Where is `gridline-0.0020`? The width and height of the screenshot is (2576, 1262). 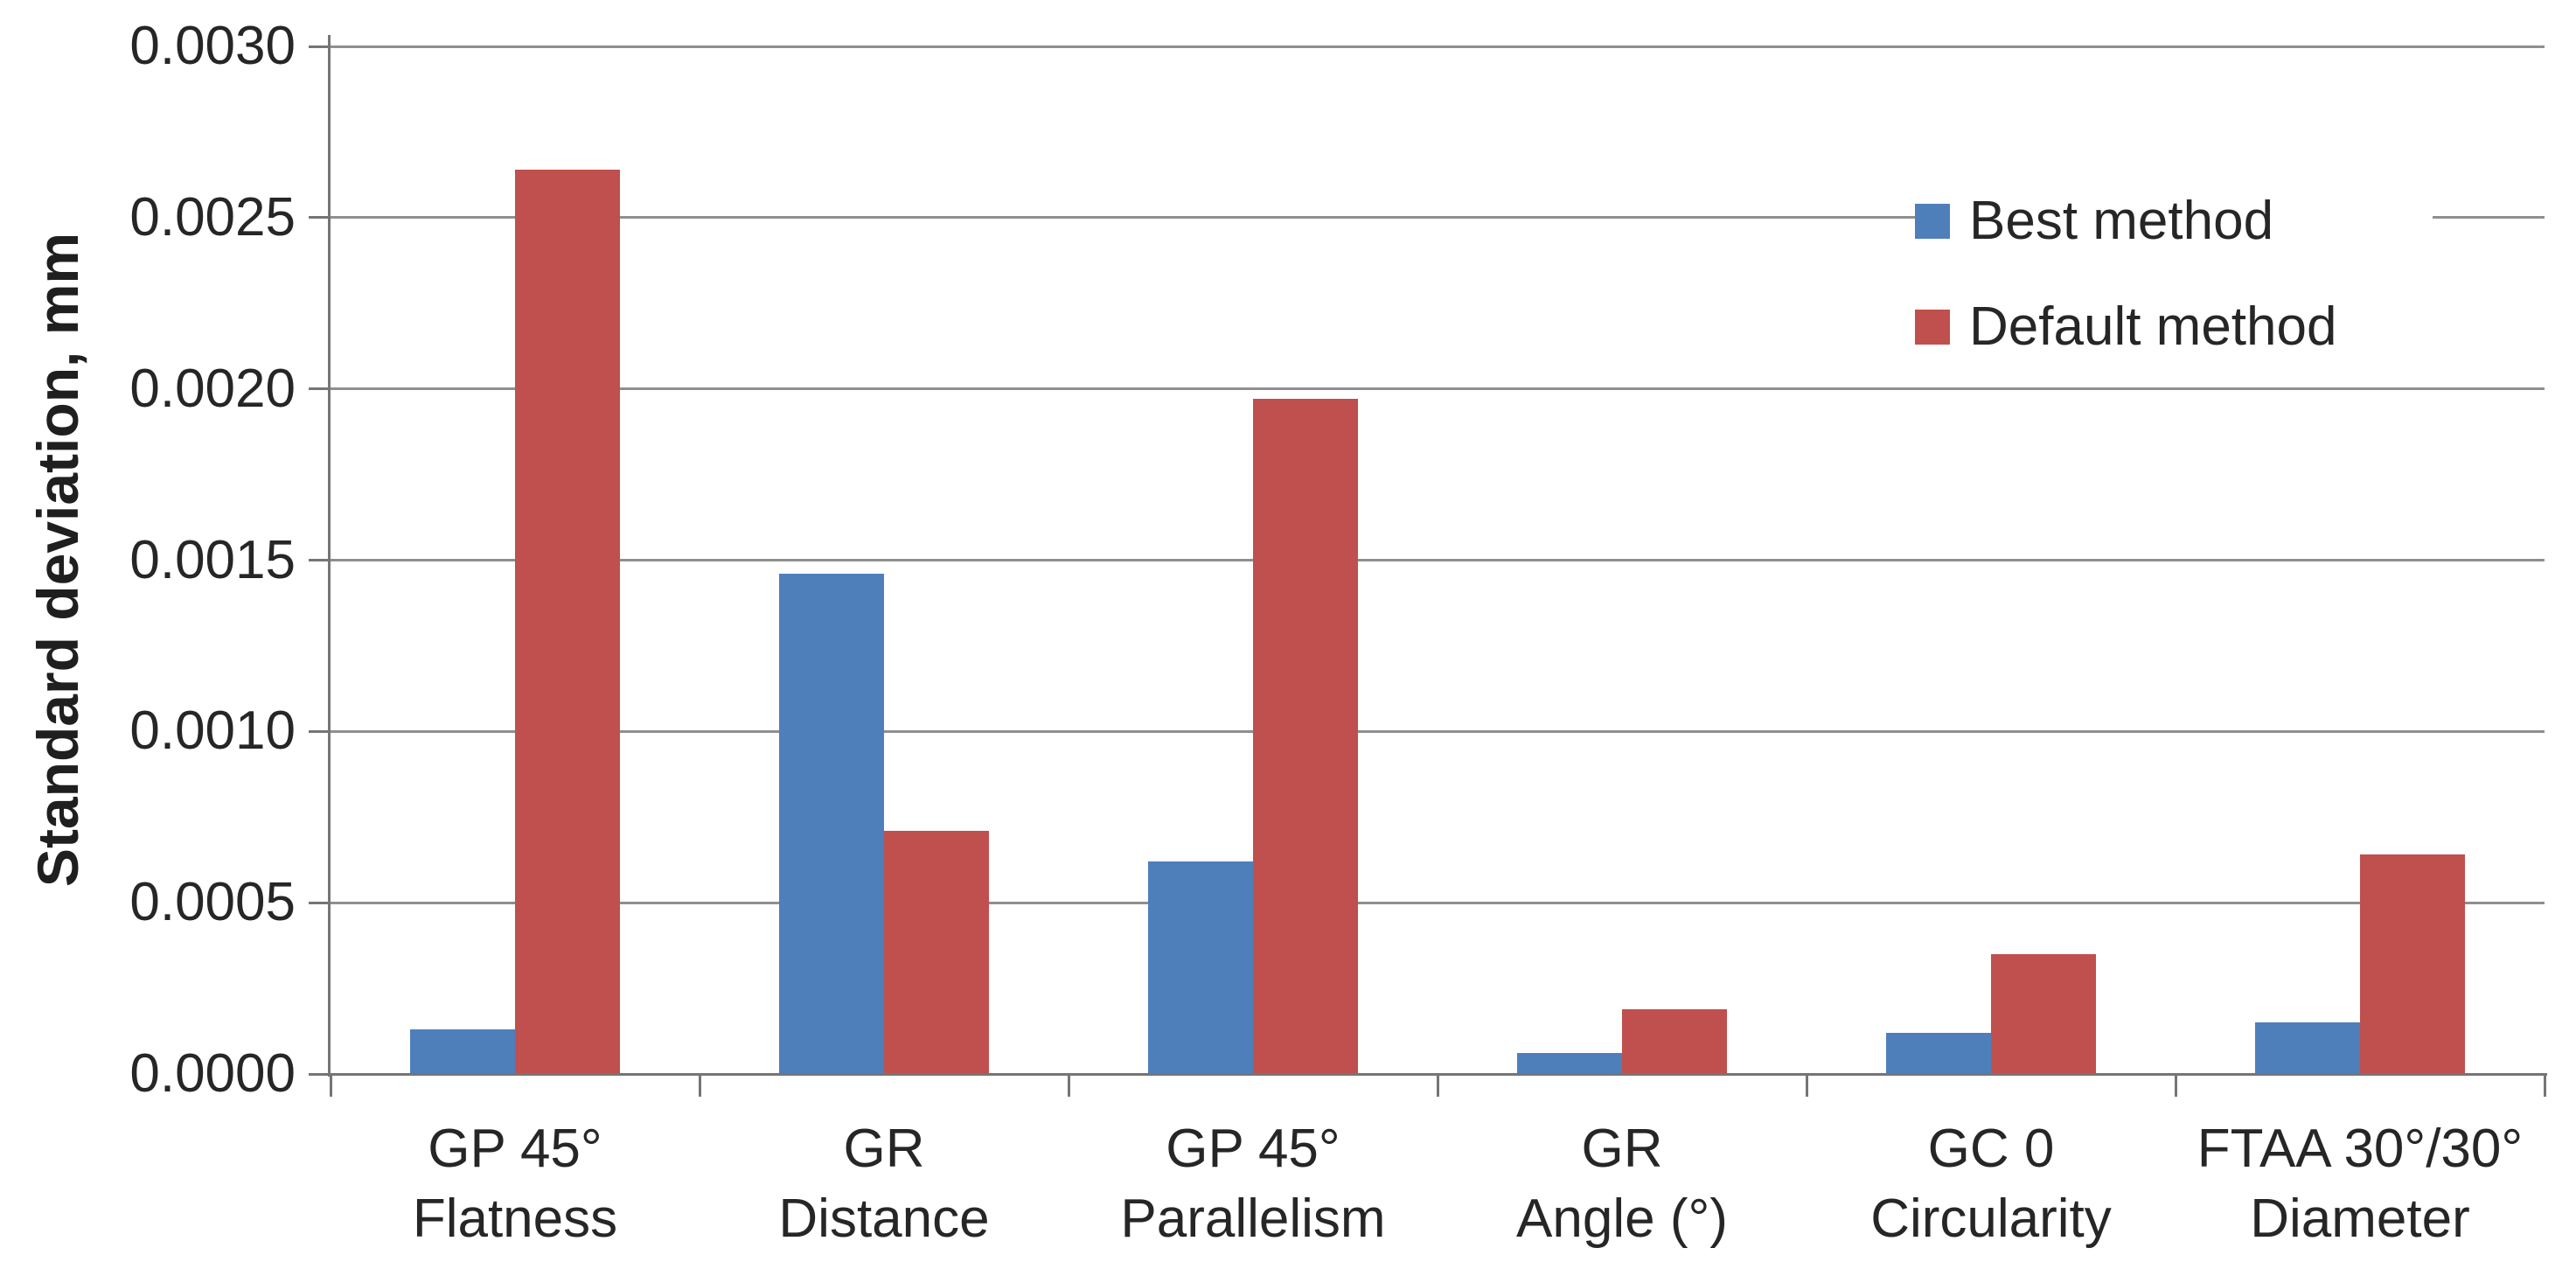
gridline-0.0020 is located at coordinates (1438, 389).